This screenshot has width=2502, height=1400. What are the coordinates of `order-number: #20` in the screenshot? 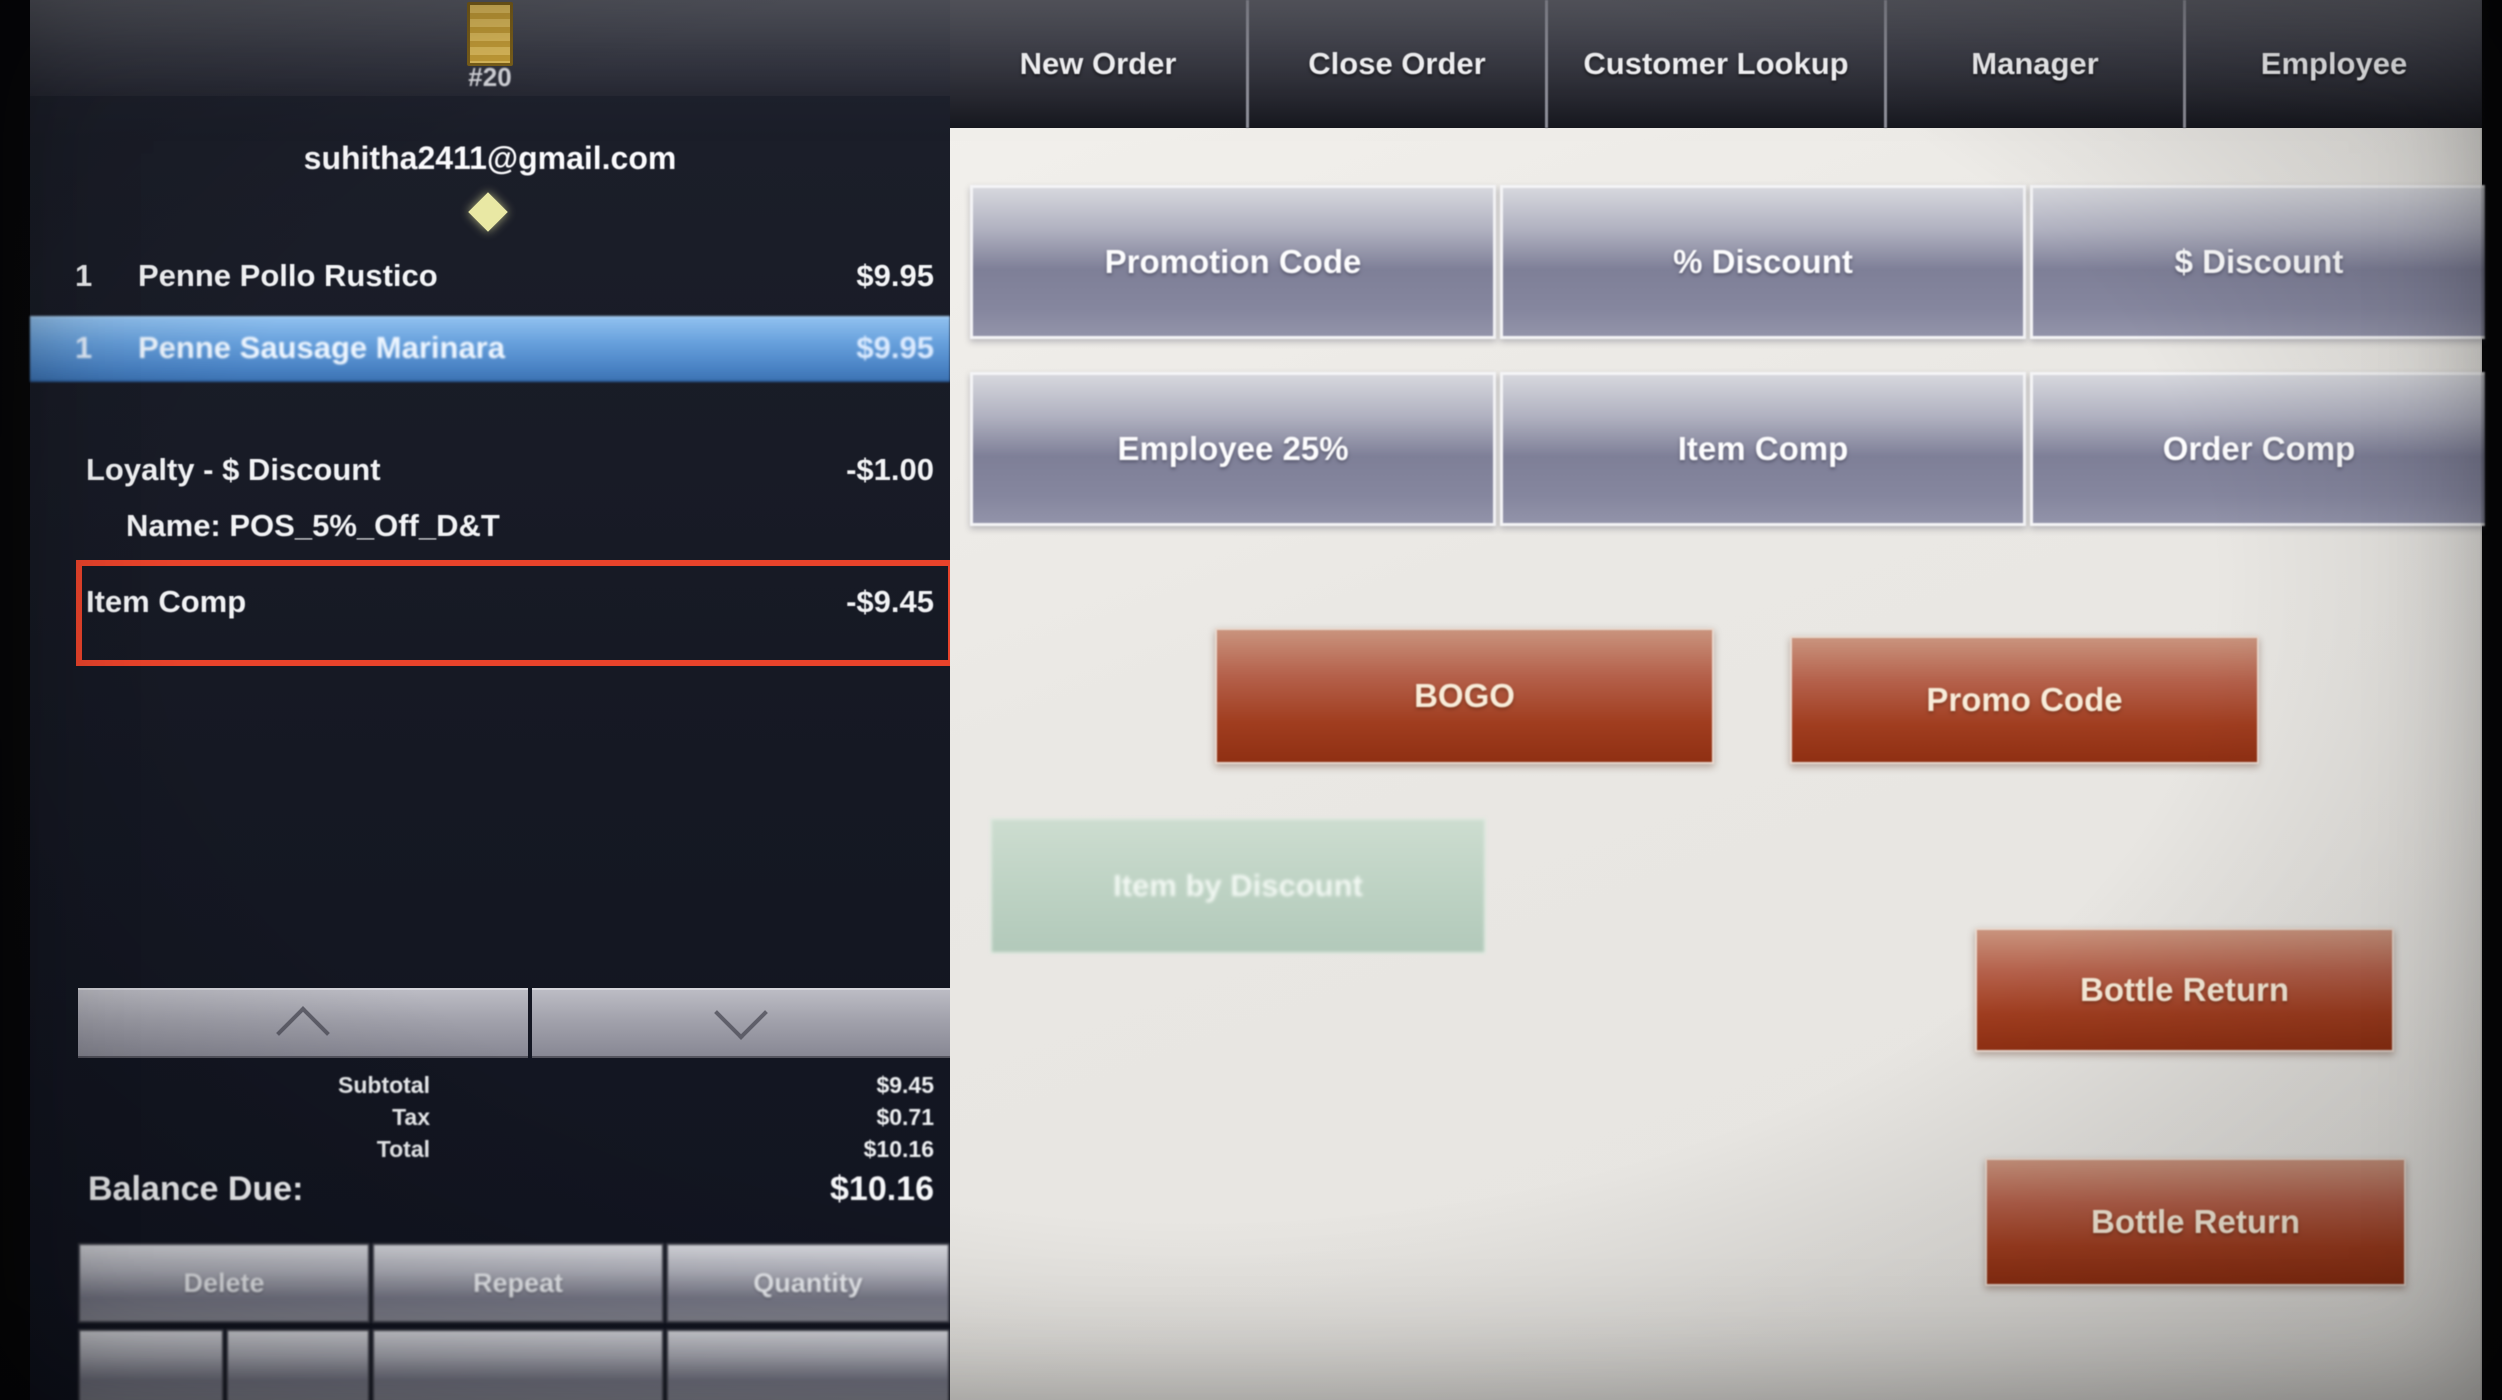 It's located at (490, 77).